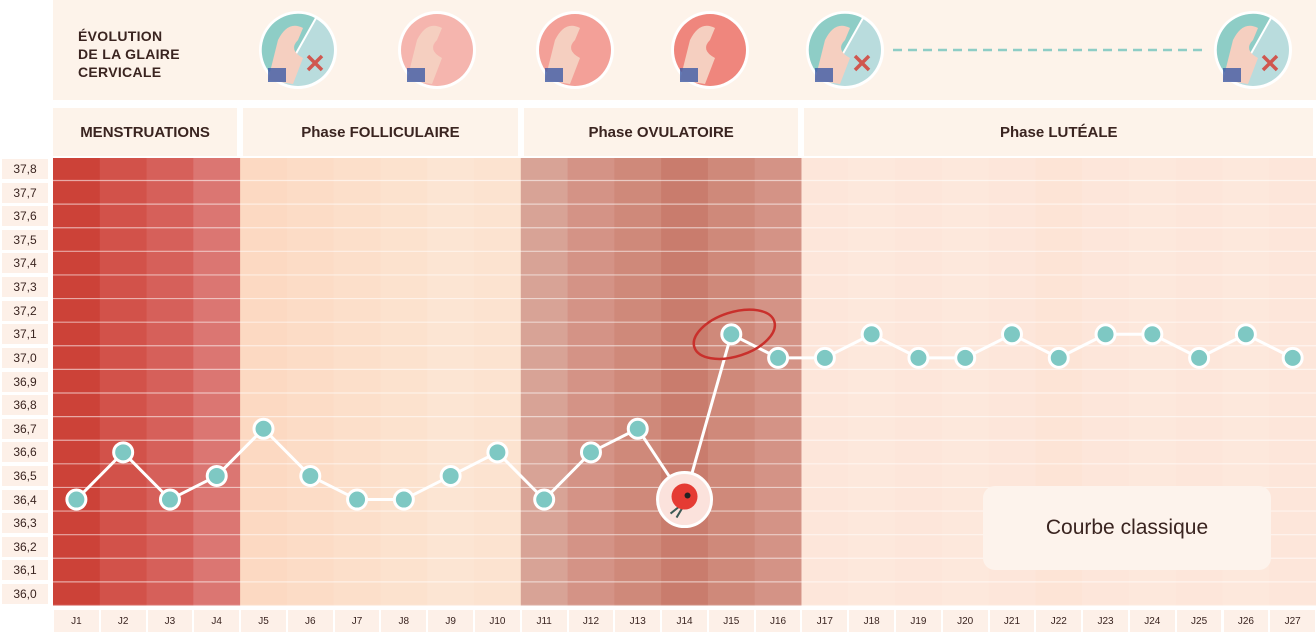 The width and height of the screenshot is (1316, 634). What do you see at coordinates (872, 621) in the screenshot?
I see `x-tick-label: J18` at bounding box center [872, 621].